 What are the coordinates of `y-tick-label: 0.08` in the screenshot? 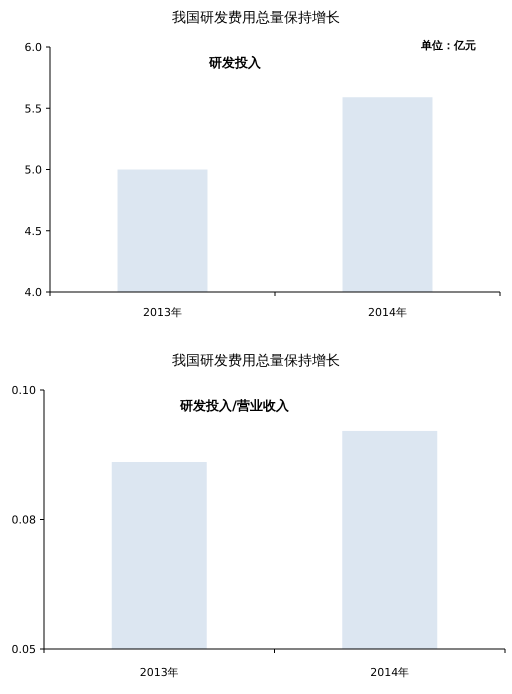 It's located at (24, 520).